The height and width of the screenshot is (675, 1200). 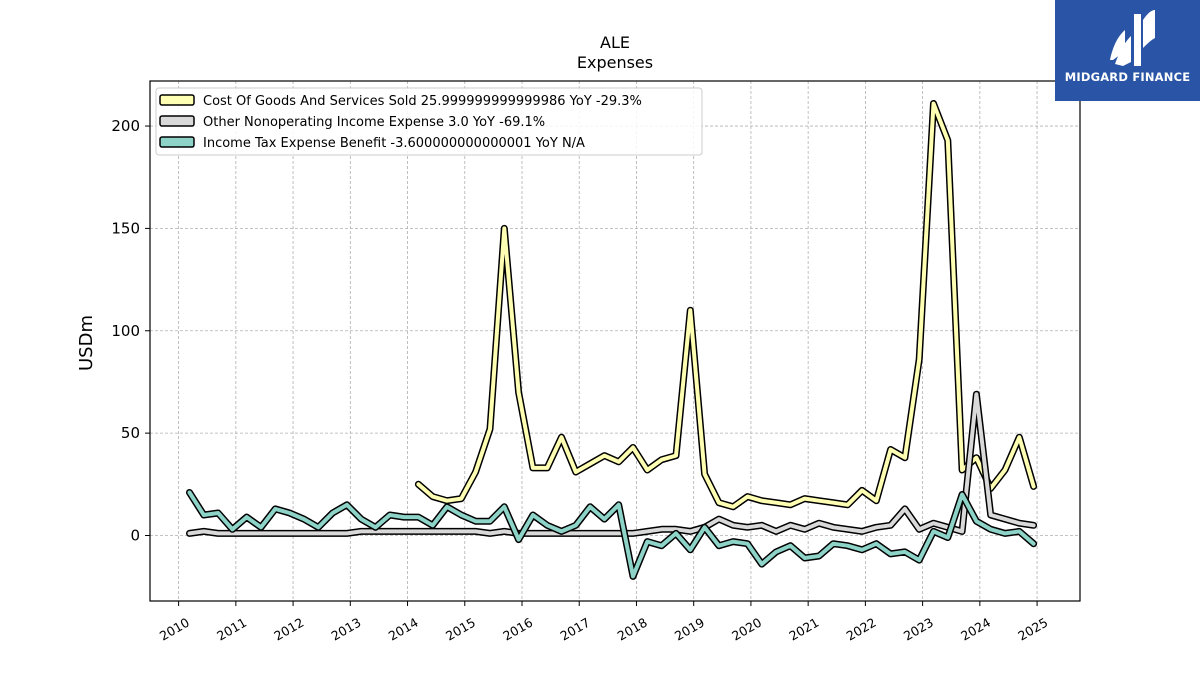 What do you see at coordinates (803, 629) in the screenshot?
I see `x-tick-label: 2021` at bounding box center [803, 629].